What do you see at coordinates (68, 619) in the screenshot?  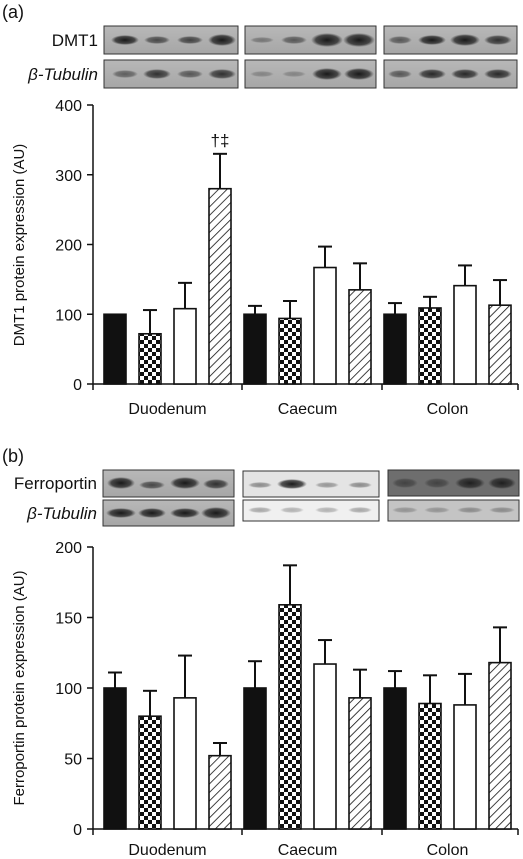 I see `y-tick-label: 150` at bounding box center [68, 619].